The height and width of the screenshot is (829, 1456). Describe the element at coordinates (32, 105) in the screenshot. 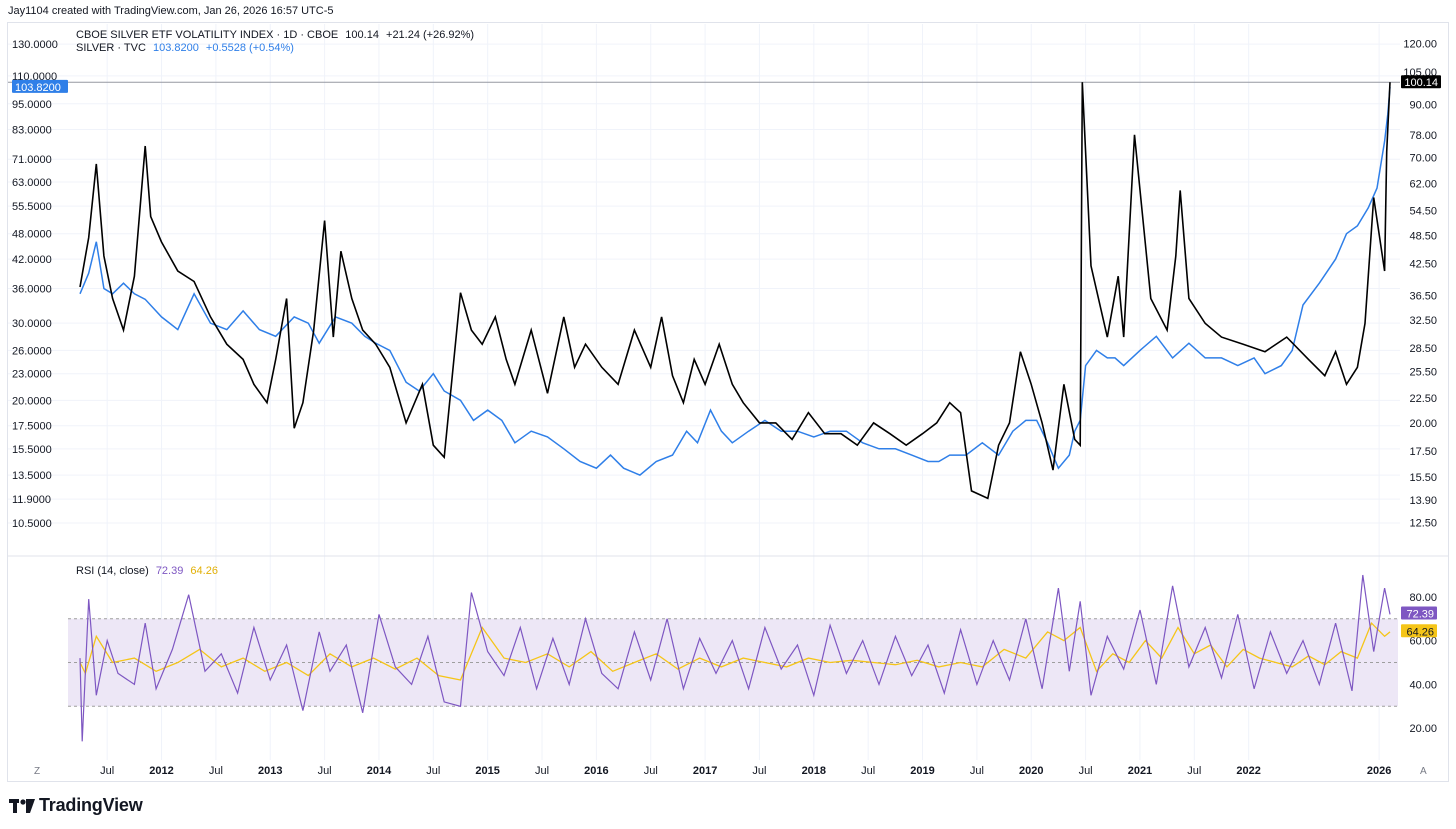

I see `left-axis-tick: 95.0000` at that location.